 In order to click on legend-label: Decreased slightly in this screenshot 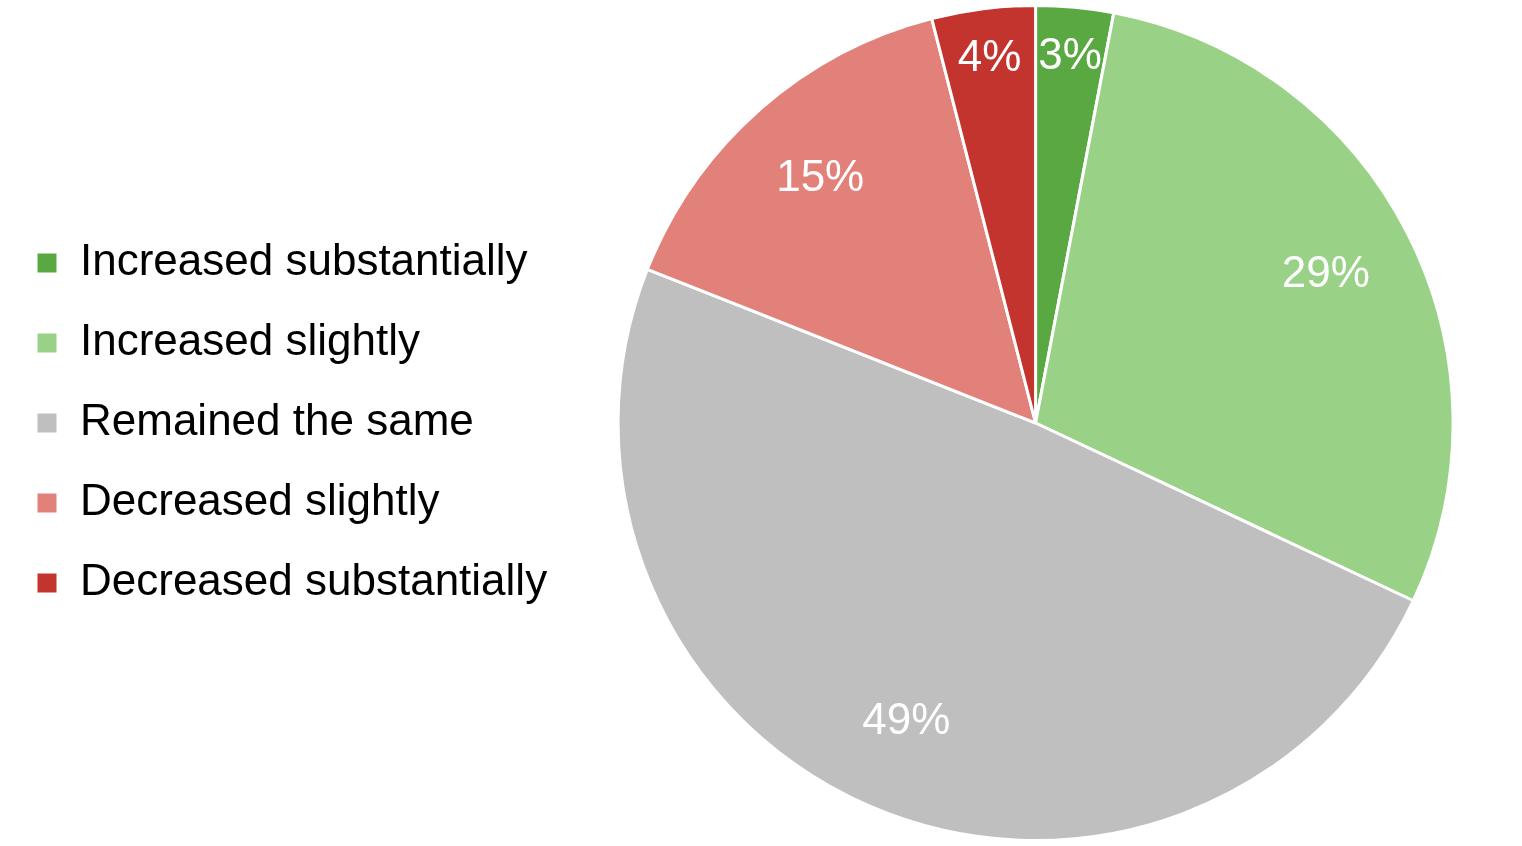, I will do `click(260, 500)`.